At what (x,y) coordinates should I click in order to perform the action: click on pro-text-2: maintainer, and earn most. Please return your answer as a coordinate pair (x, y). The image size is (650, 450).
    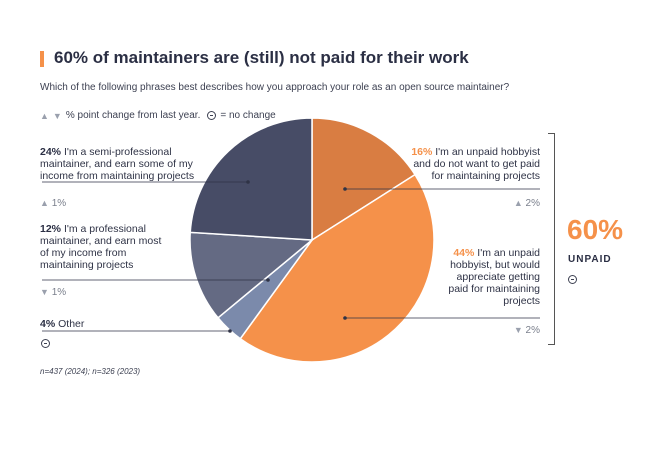
    Looking at the image, I should click on (101, 241).